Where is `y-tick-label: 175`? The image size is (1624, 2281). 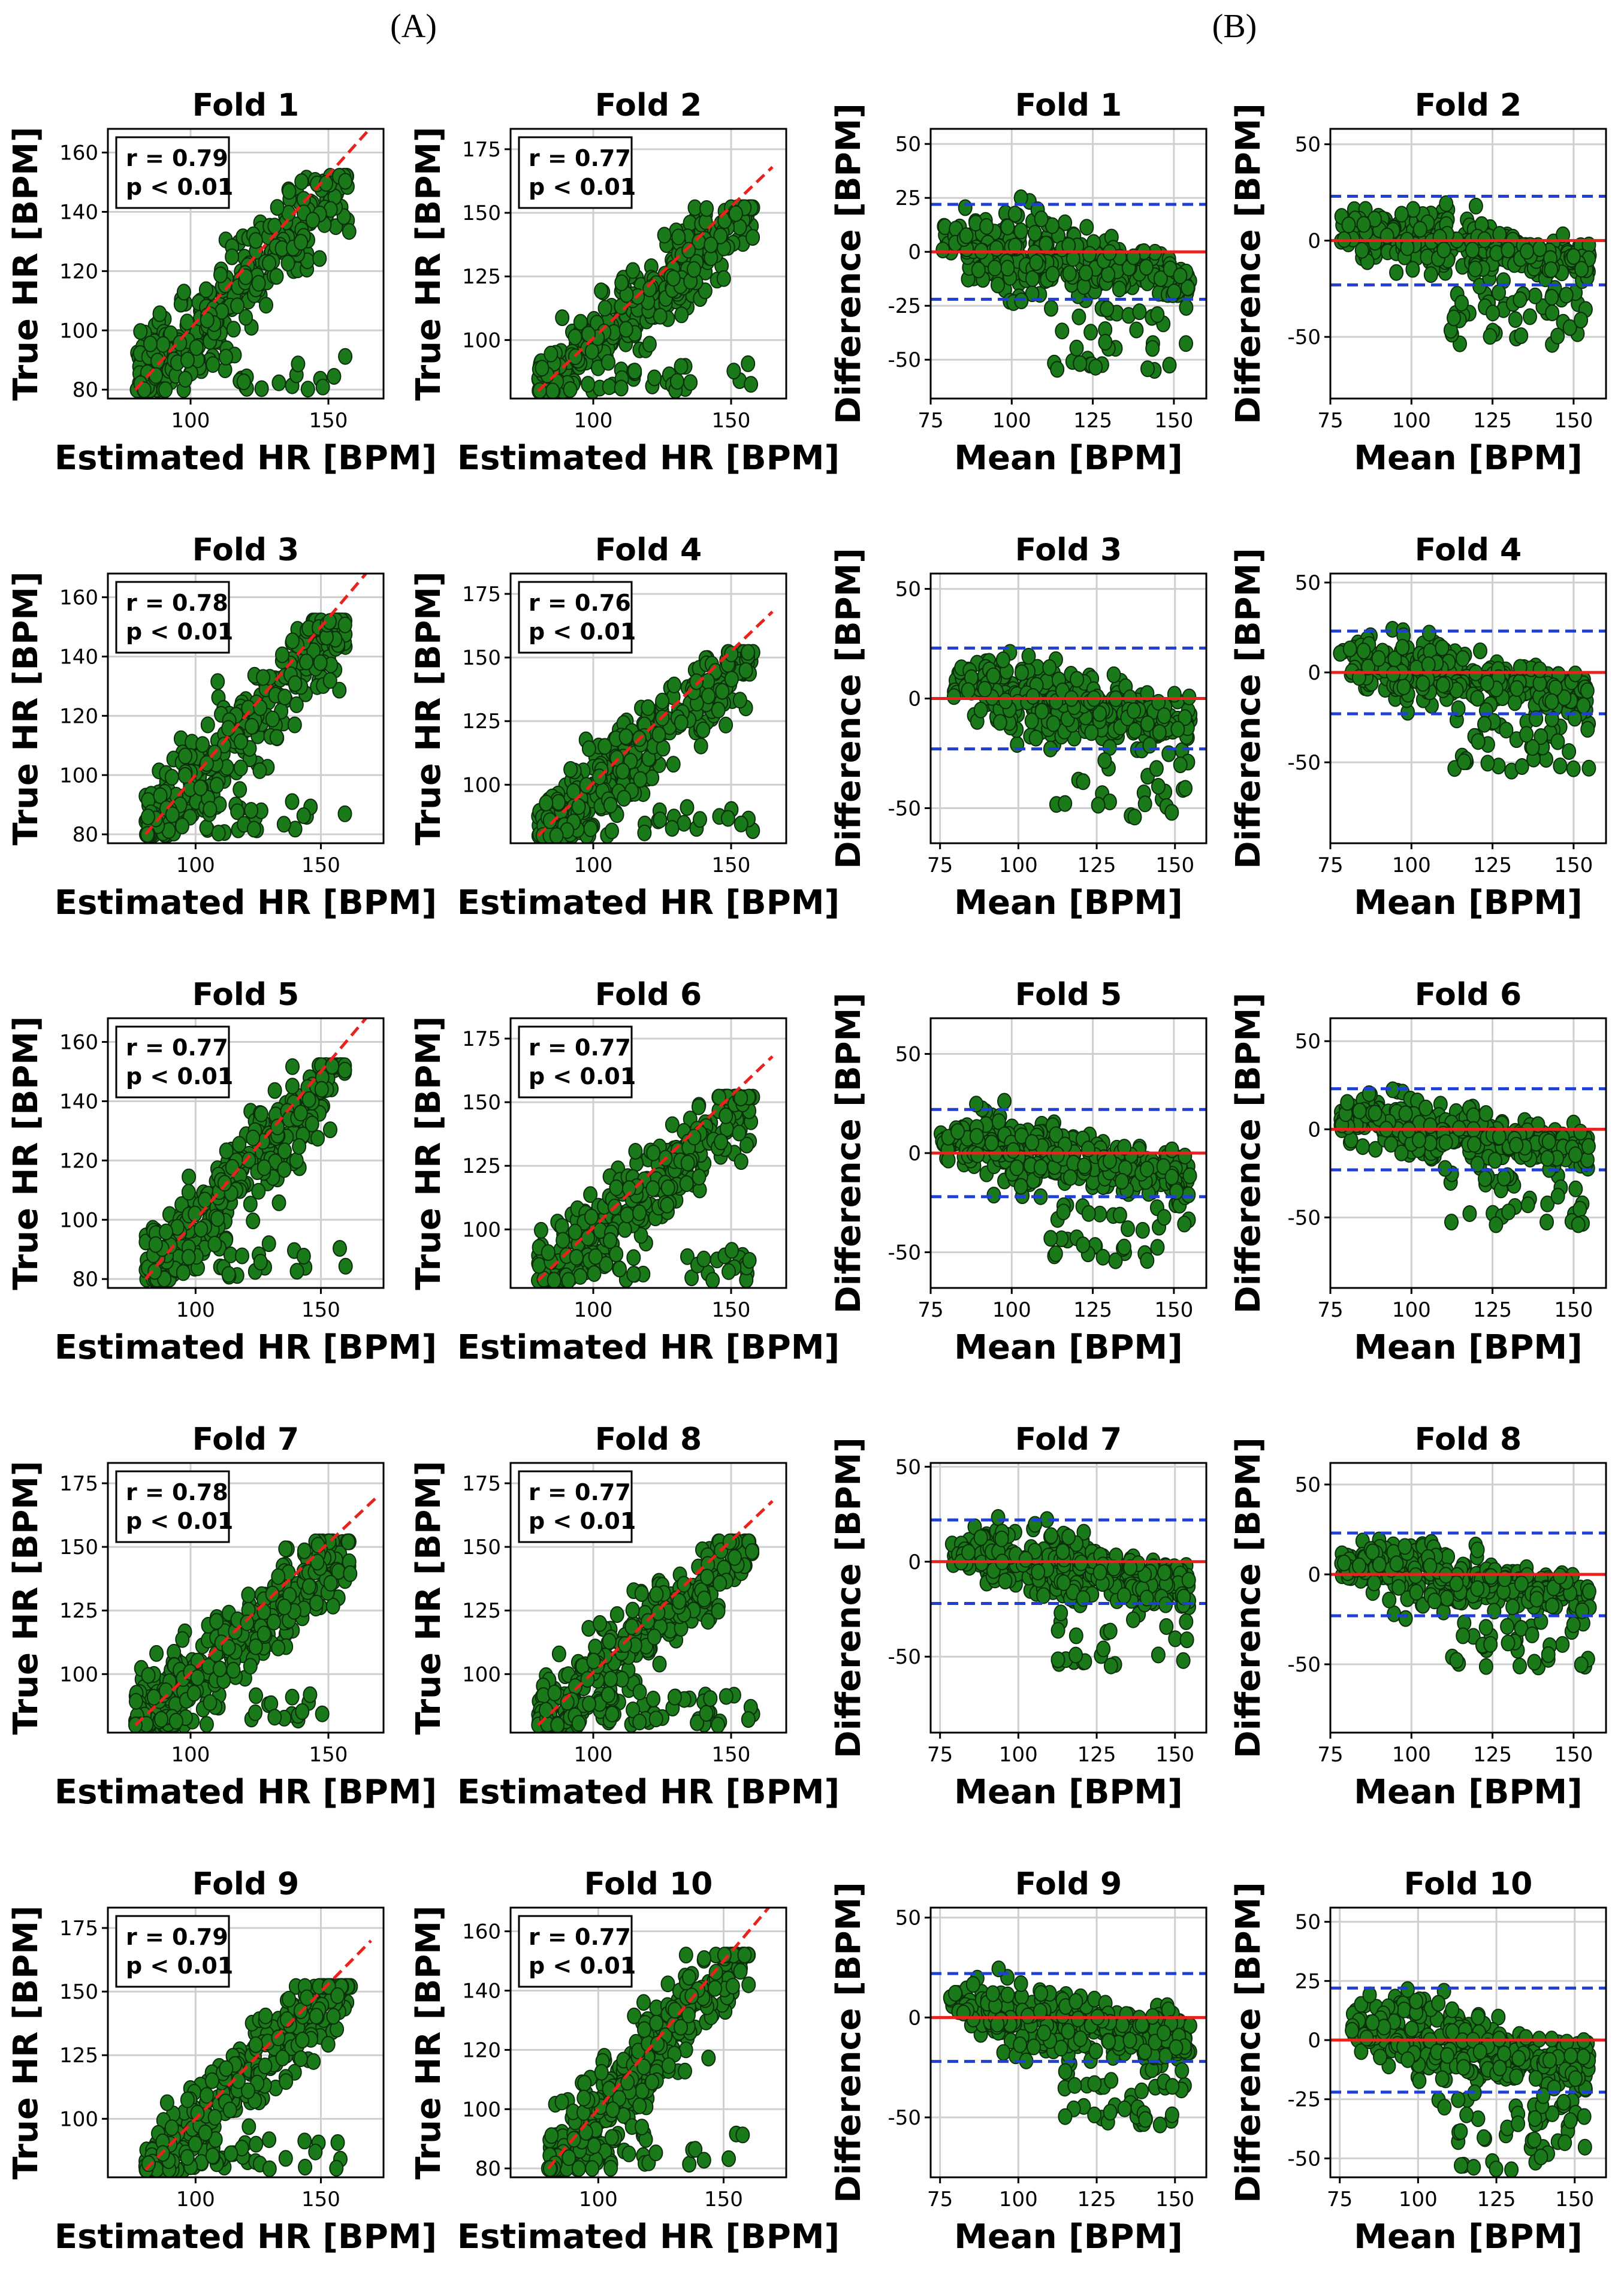
y-tick-label: 175 is located at coordinates (79, 1929).